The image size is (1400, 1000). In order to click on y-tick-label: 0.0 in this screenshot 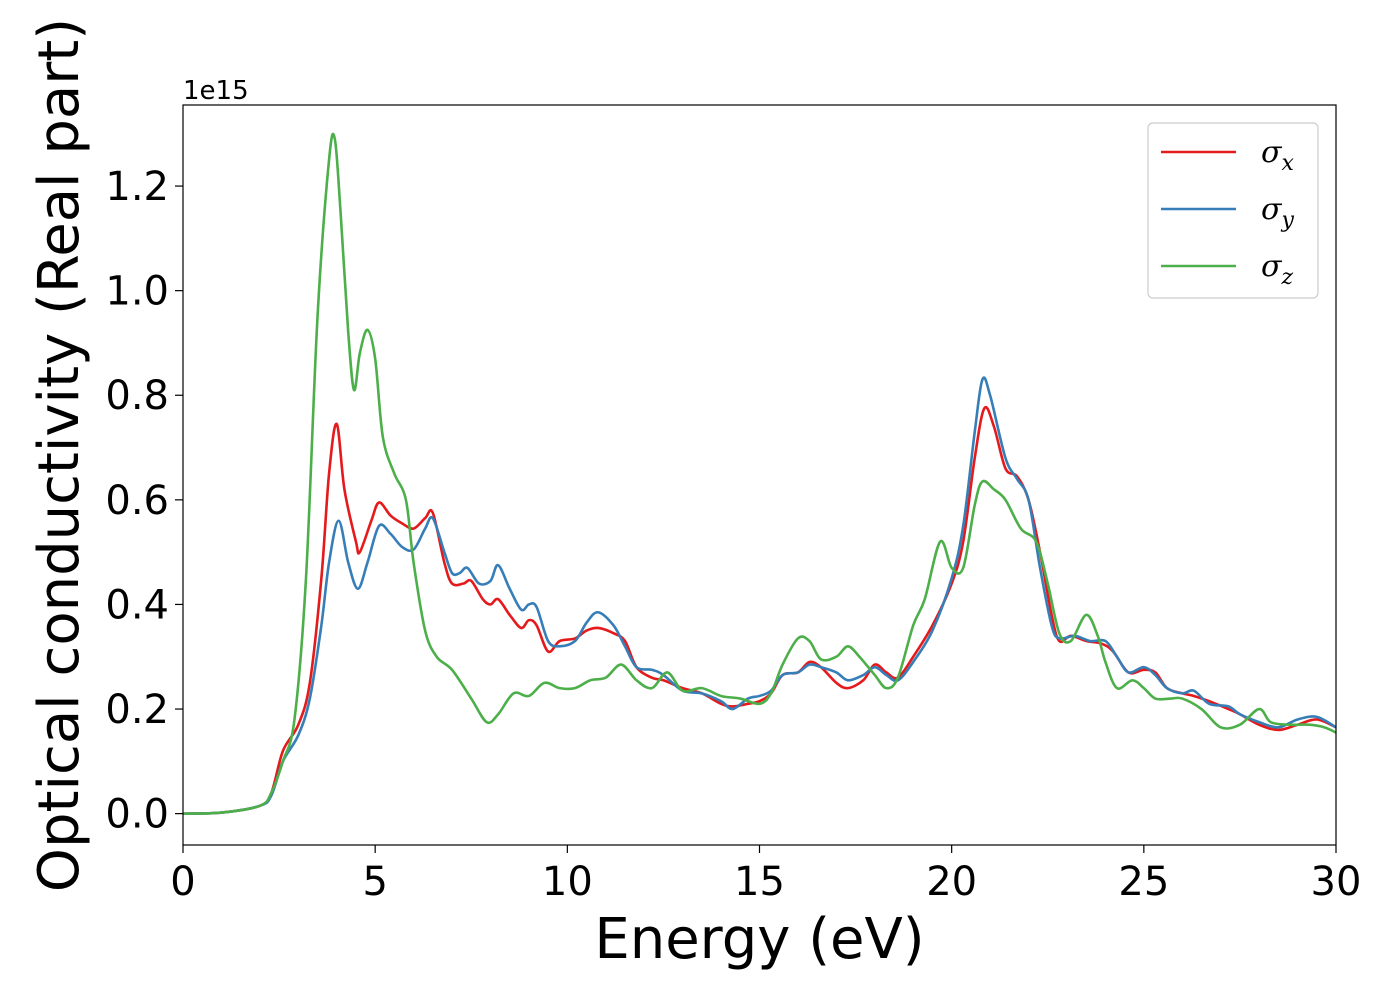, I will do `click(137, 815)`.